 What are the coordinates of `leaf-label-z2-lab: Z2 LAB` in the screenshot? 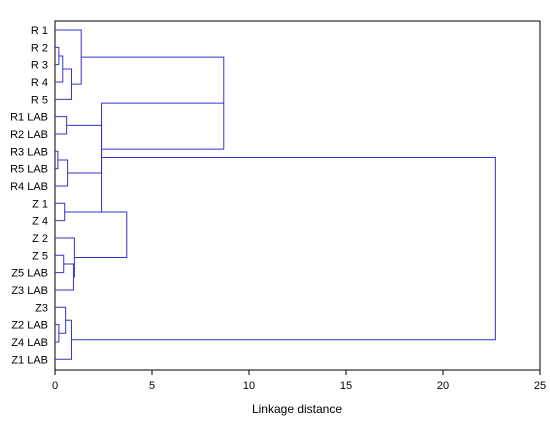 It's located at (29, 326).